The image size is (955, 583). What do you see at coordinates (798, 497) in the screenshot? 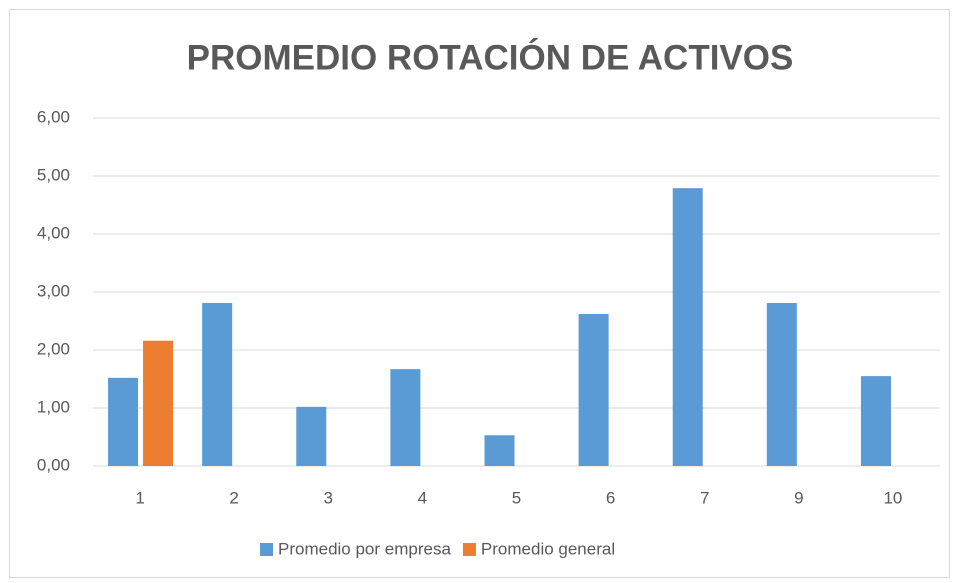
I see `x-tick-label: 9` at bounding box center [798, 497].